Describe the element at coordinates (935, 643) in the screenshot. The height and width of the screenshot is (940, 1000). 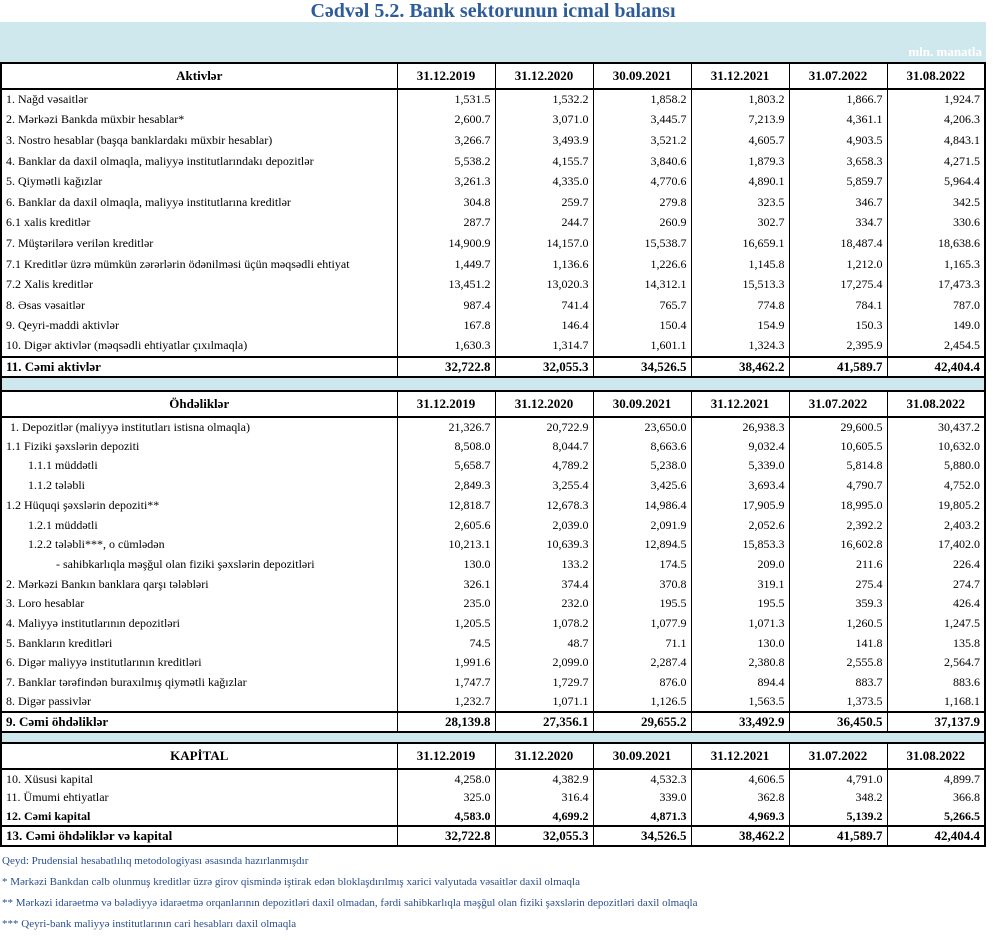
I see `cell-value: 135.8` at that location.